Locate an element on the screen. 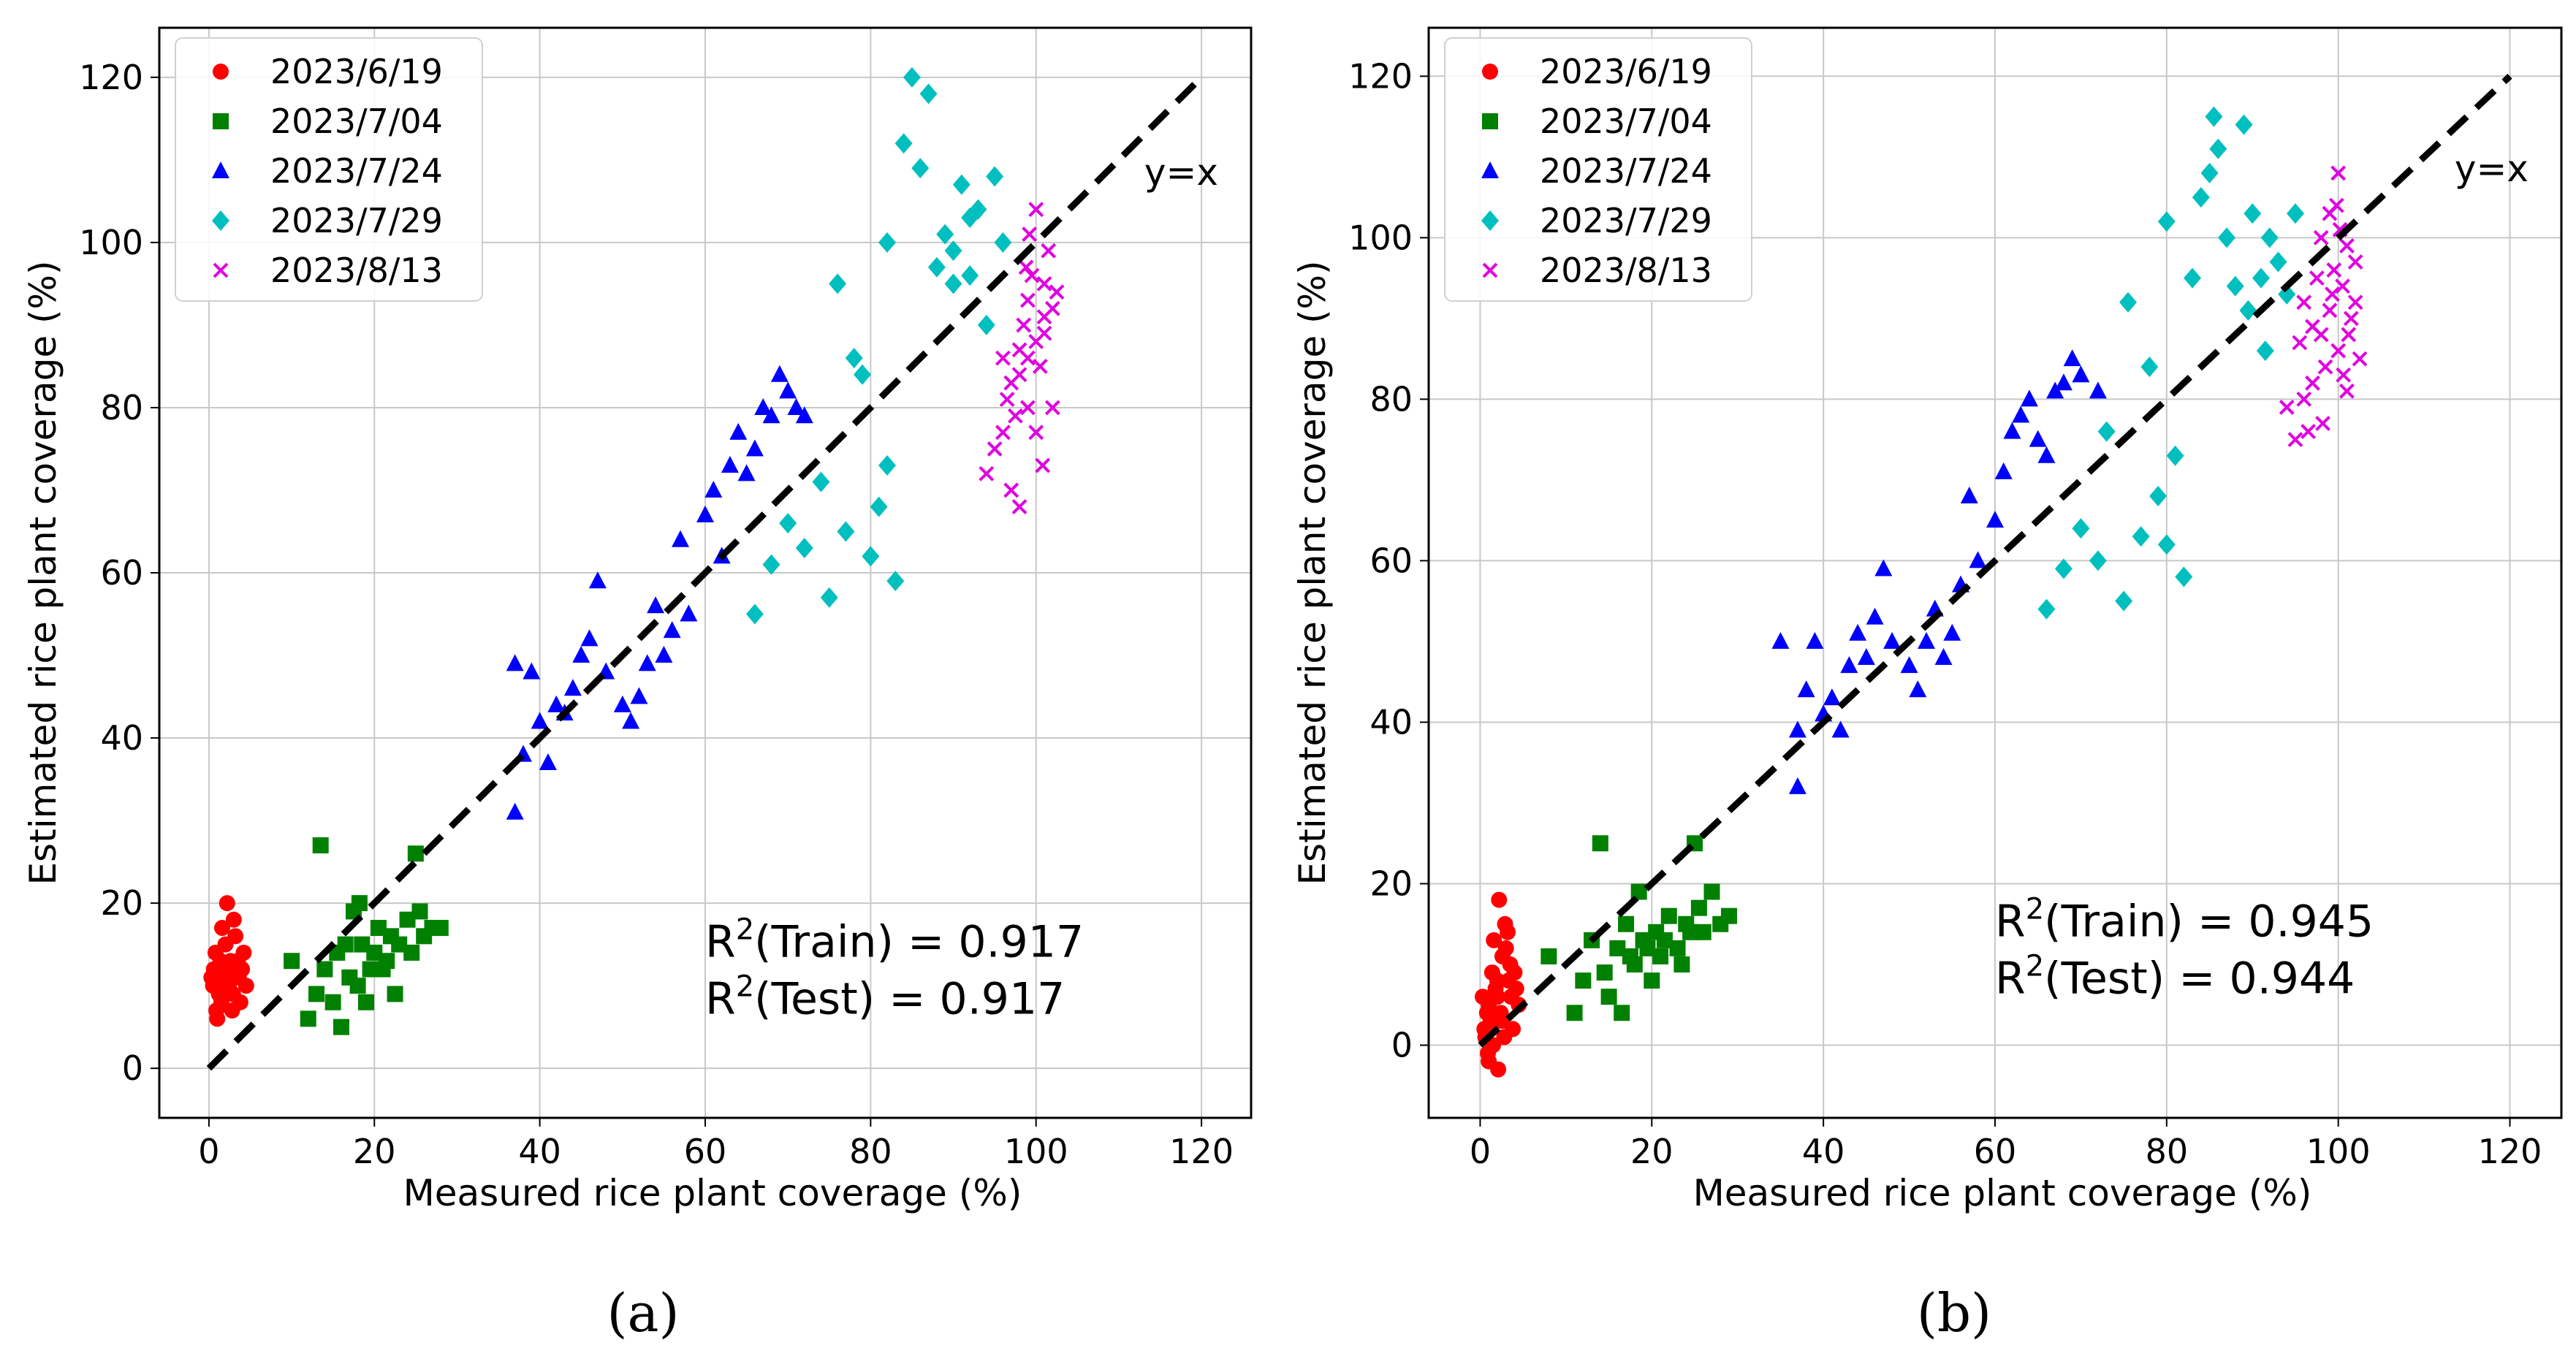 This screenshot has width=2576, height=1367. panel-b-legend-label-2: 2023/7/24 is located at coordinates (1626, 171).